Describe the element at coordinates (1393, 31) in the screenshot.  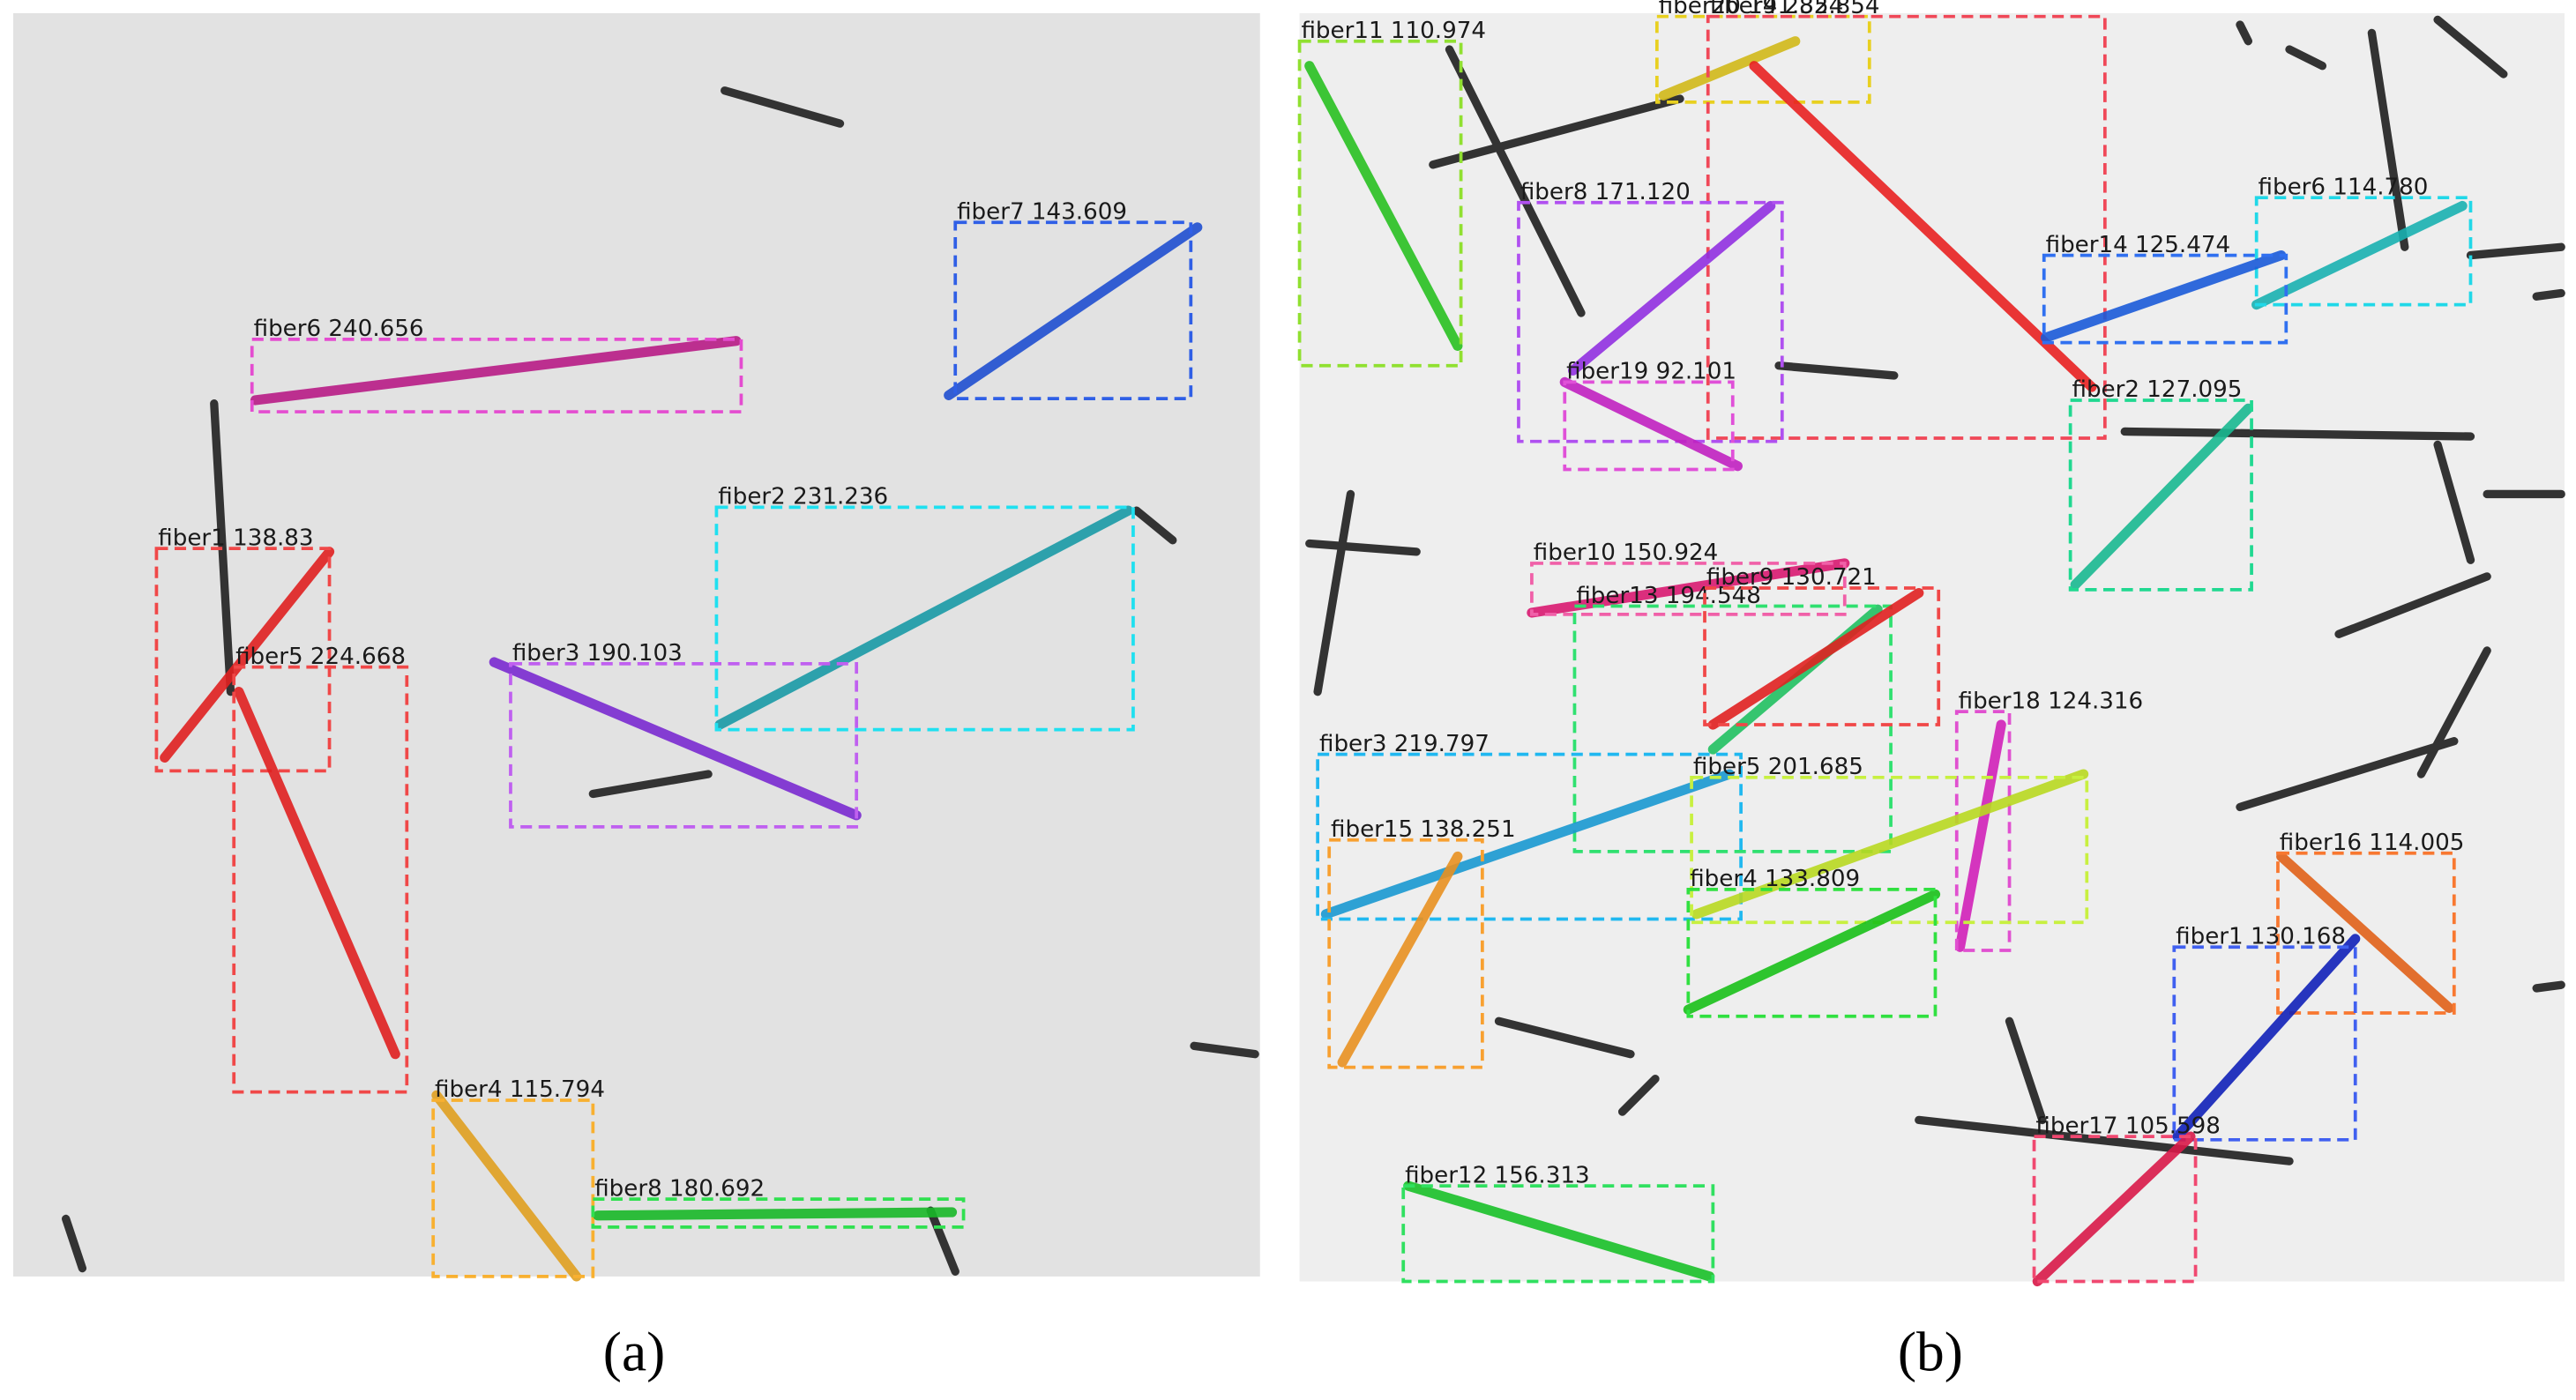
I see `detection-label: fiber11 110.974` at that location.